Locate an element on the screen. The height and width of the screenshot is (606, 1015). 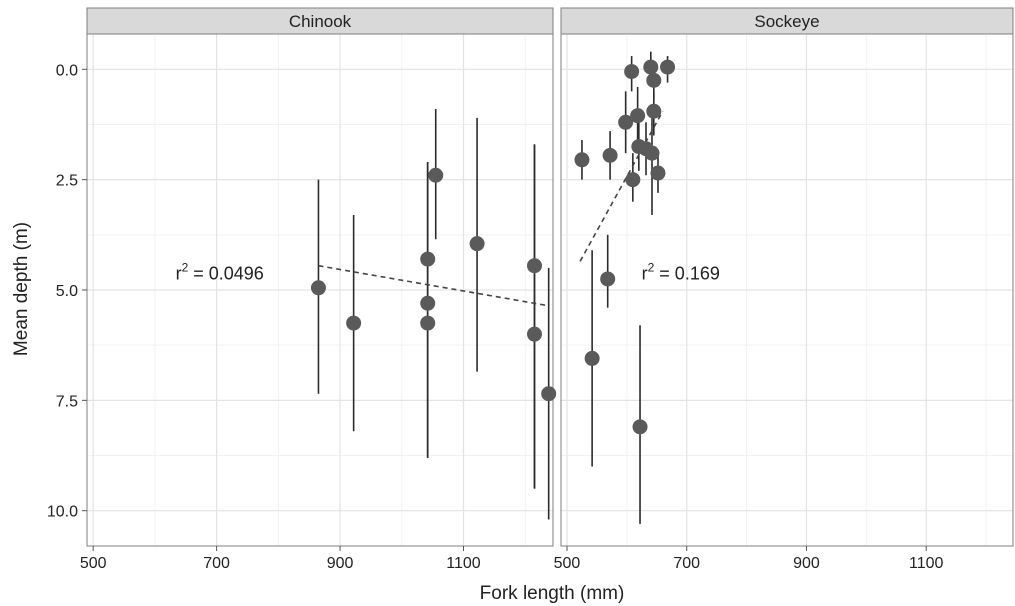
y-tick-label: 2.5 is located at coordinates (67, 181).